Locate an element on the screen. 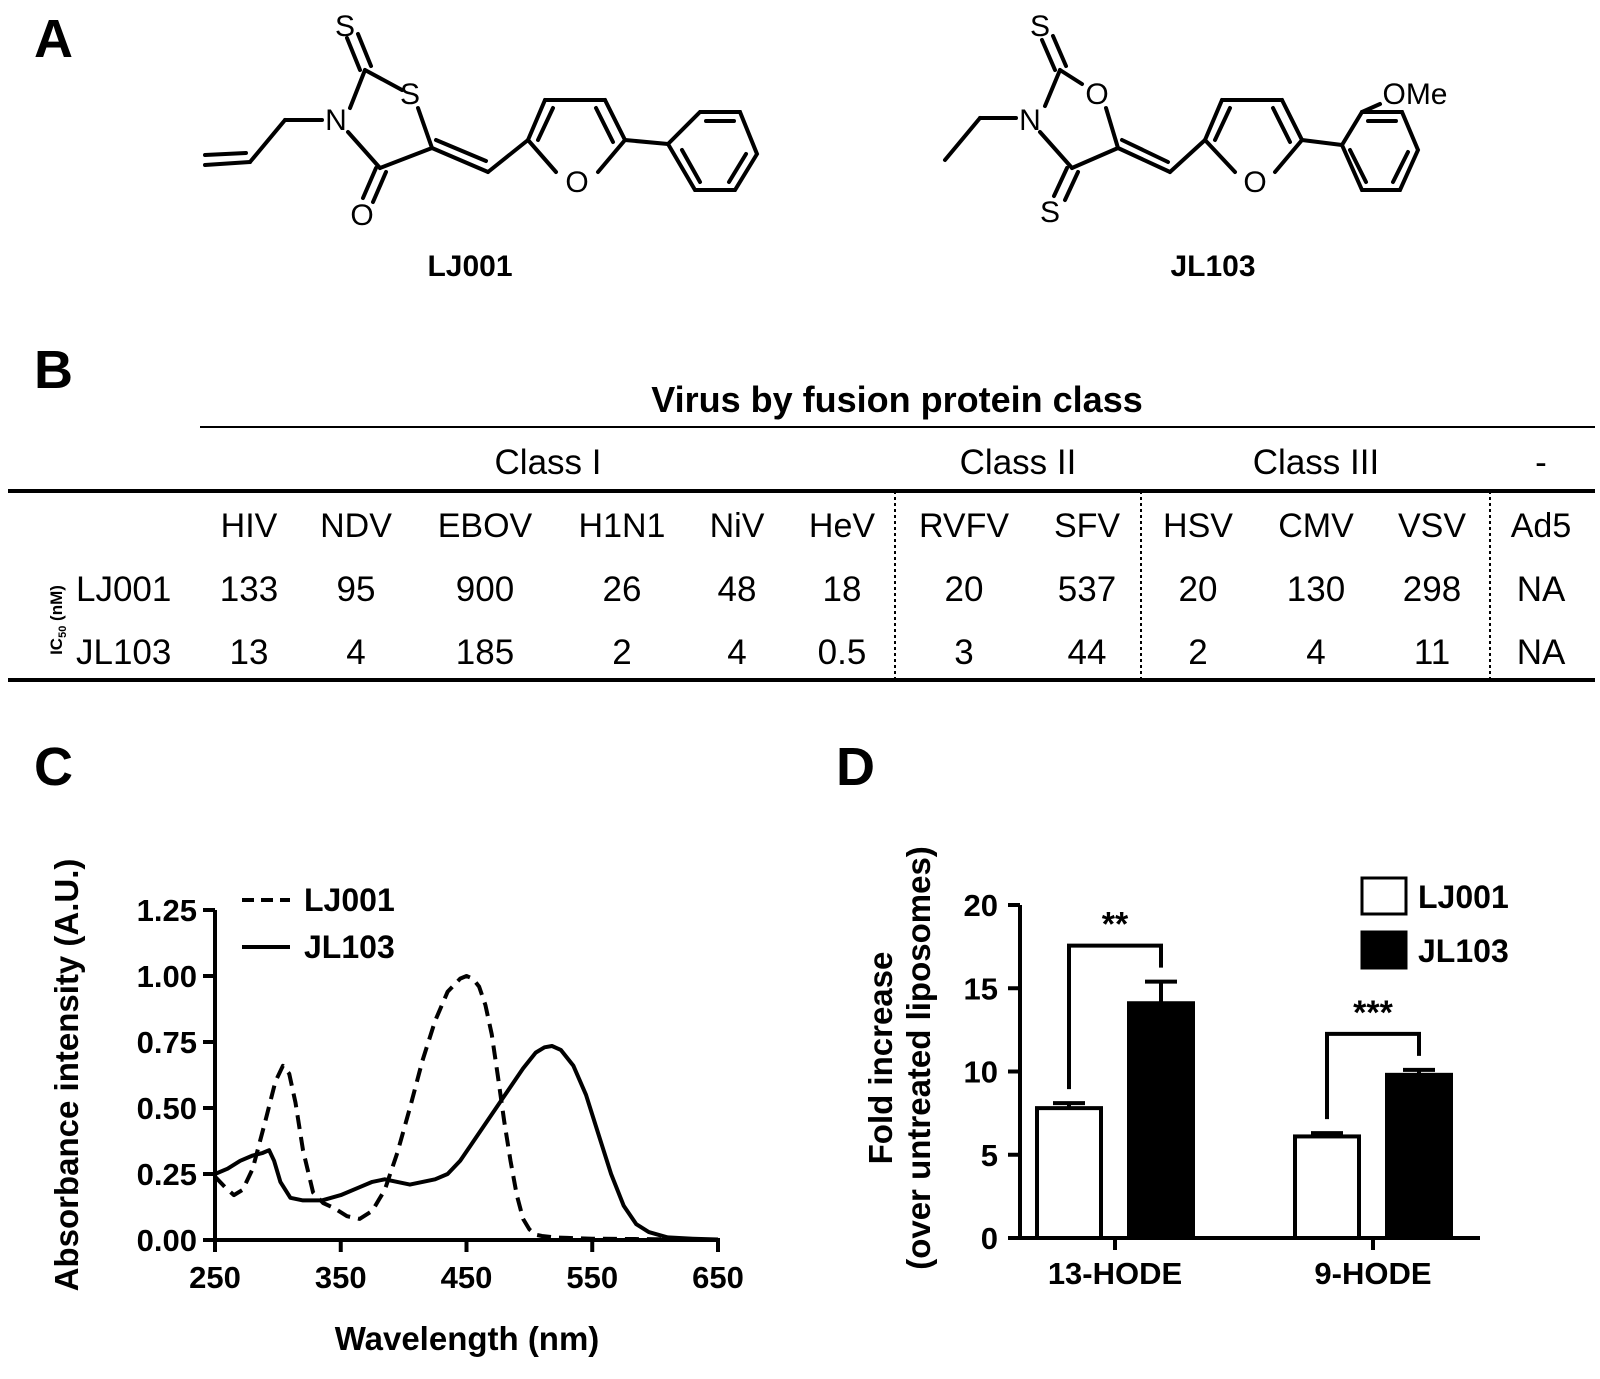 This screenshot has width=1600, height=1379. table-cell: 3 is located at coordinates (963, 652).